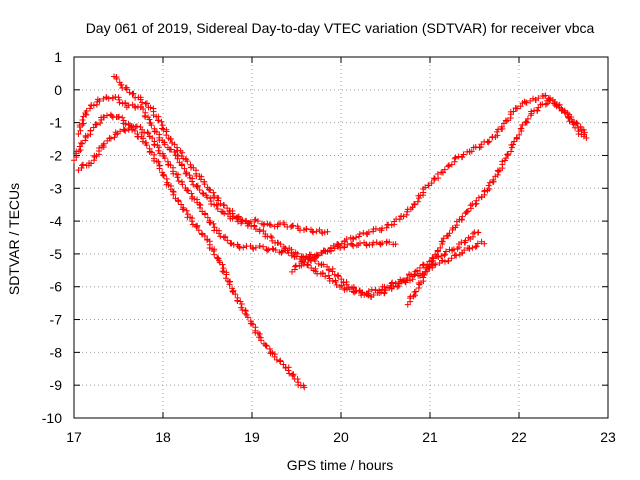 The image size is (640, 480). Describe the element at coordinates (74, 437) in the screenshot. I see `x-tick-label: 17` at that location.